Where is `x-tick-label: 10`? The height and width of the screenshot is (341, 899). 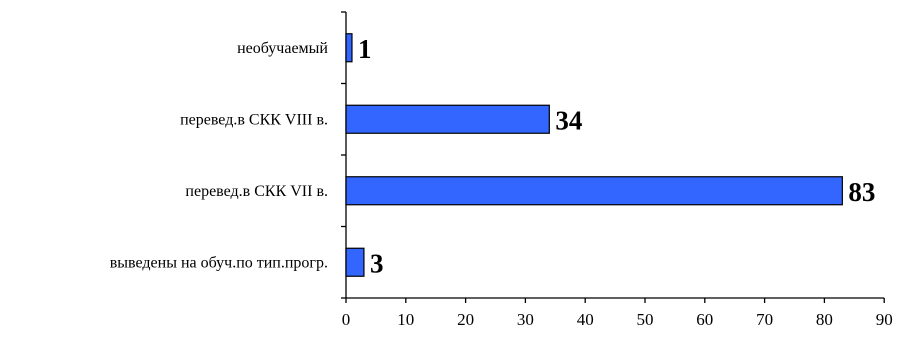
x-tick-label: 10 is located at coordinates (405, 319).